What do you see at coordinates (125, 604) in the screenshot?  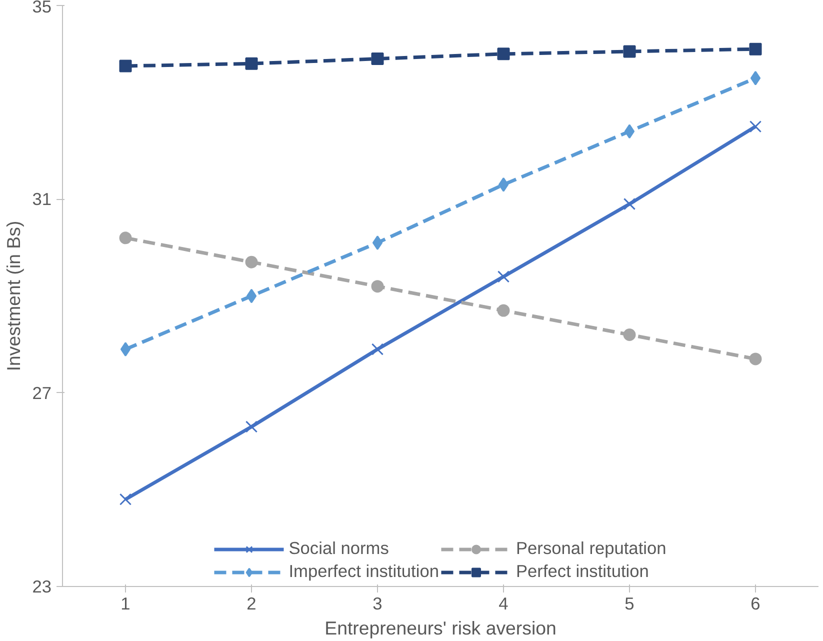 I see `x-tick-label: 1` at bounding box center [125, 604].